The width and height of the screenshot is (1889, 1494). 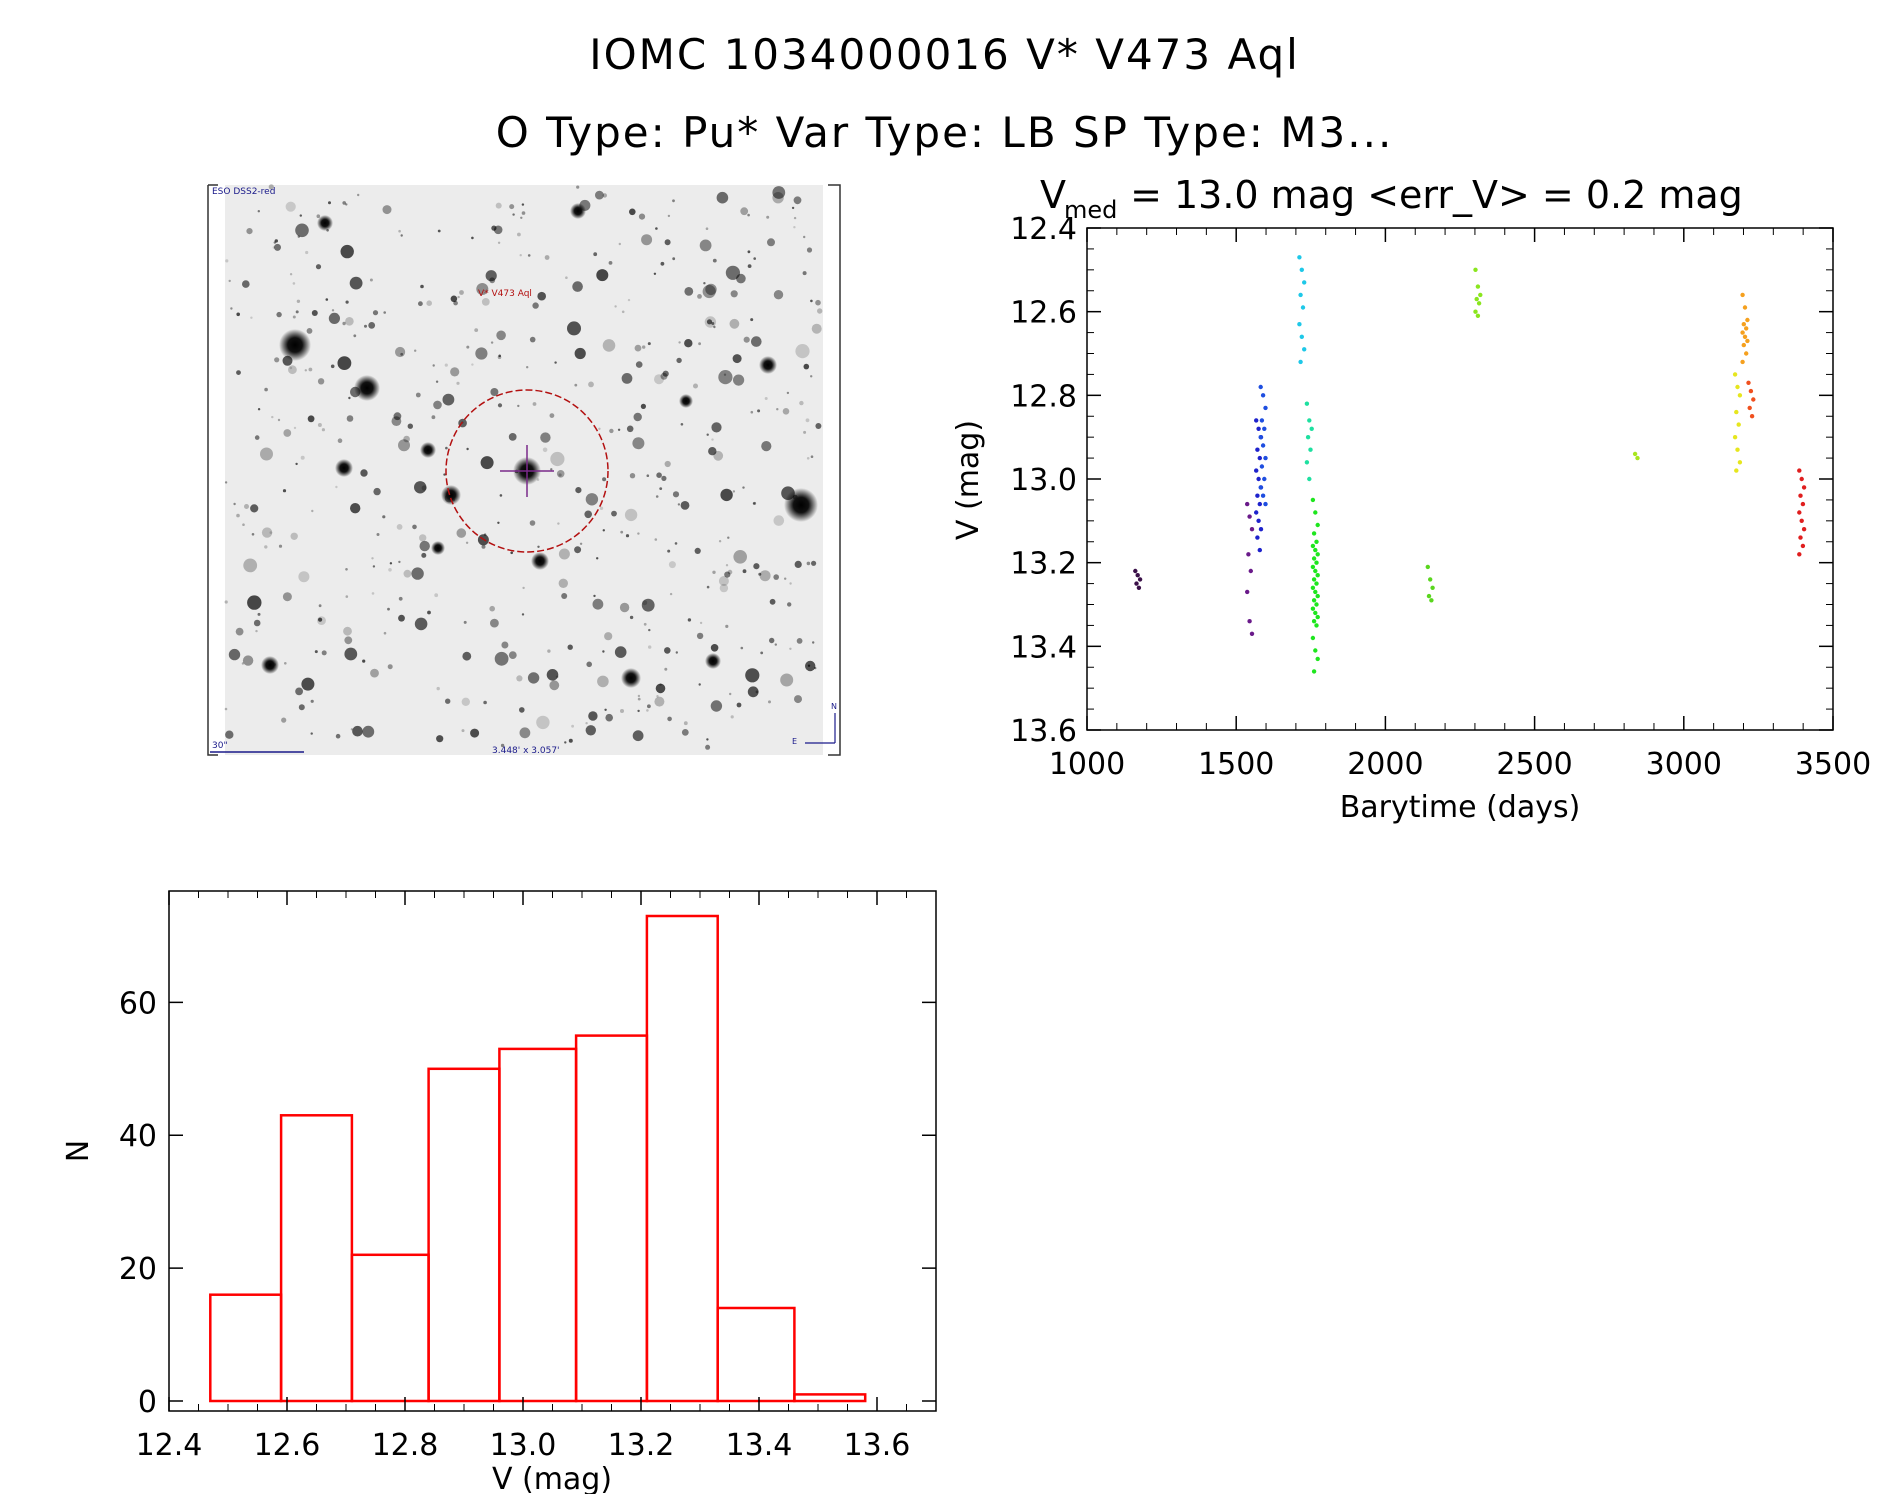 What do you see at coordinates (1087, 764) in the screenshot?
I see `lc-x-tick-label: 1000` at bounding box center [1087, 764].